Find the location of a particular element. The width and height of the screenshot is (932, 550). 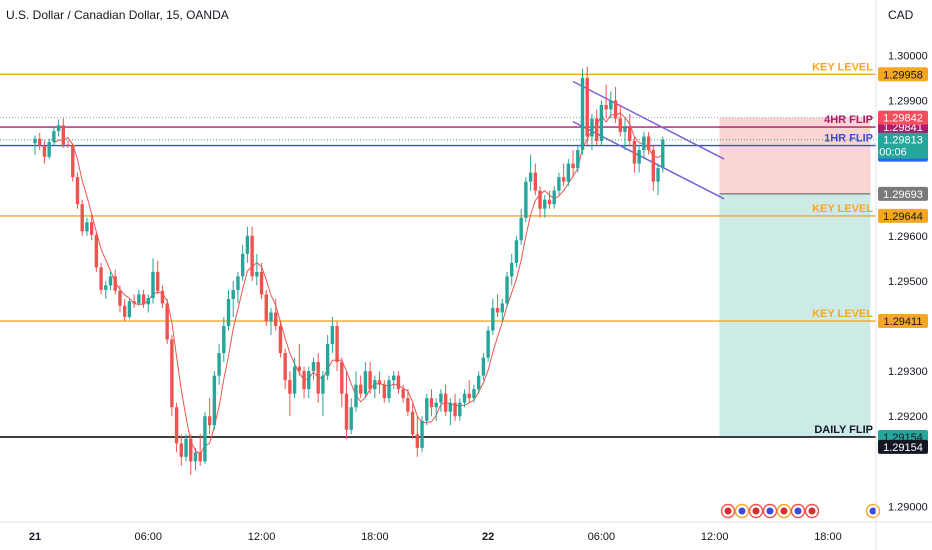

level-label-0: KEY LEVEL is located at coordinates (842, 67).